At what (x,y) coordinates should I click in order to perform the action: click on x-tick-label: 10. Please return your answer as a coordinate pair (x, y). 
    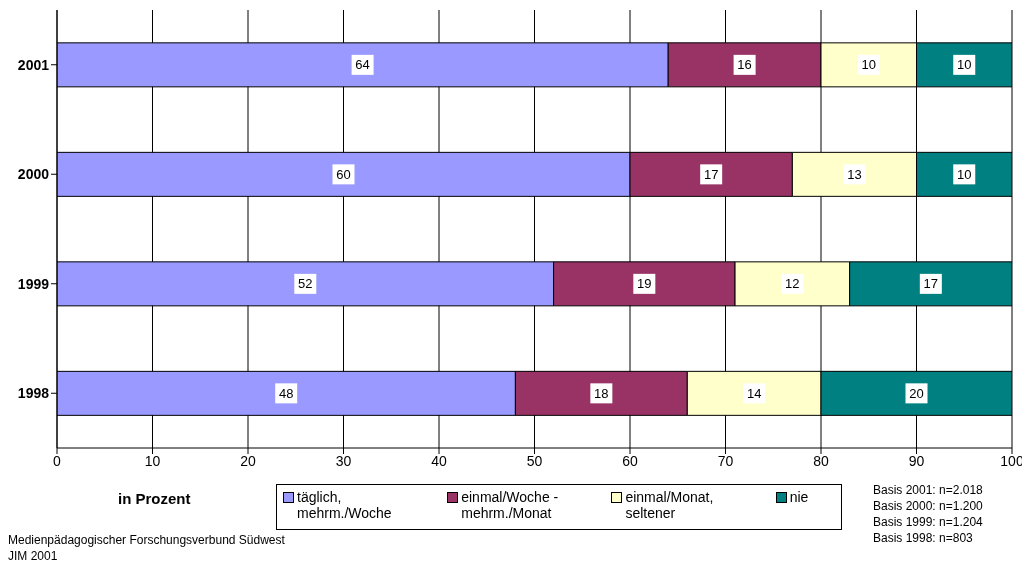
    Looking at the image, I should click on (152, 460).